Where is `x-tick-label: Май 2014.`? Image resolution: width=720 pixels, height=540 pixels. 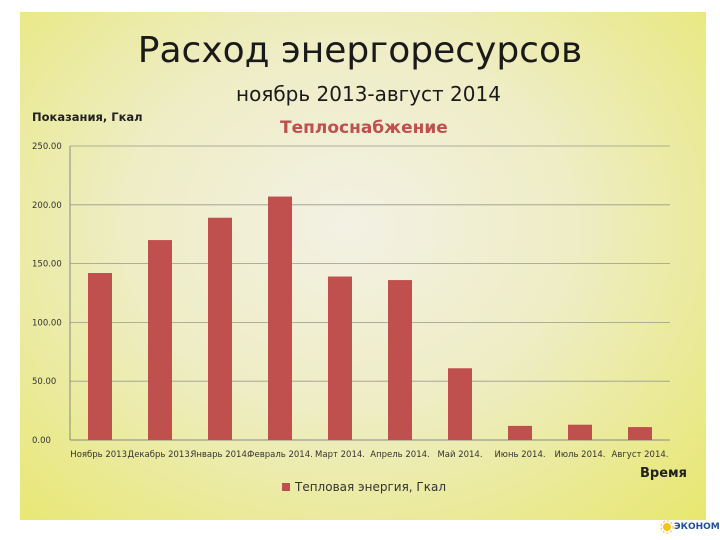
x-tick-label: Май 2014. is located at coordinates (459, 455).